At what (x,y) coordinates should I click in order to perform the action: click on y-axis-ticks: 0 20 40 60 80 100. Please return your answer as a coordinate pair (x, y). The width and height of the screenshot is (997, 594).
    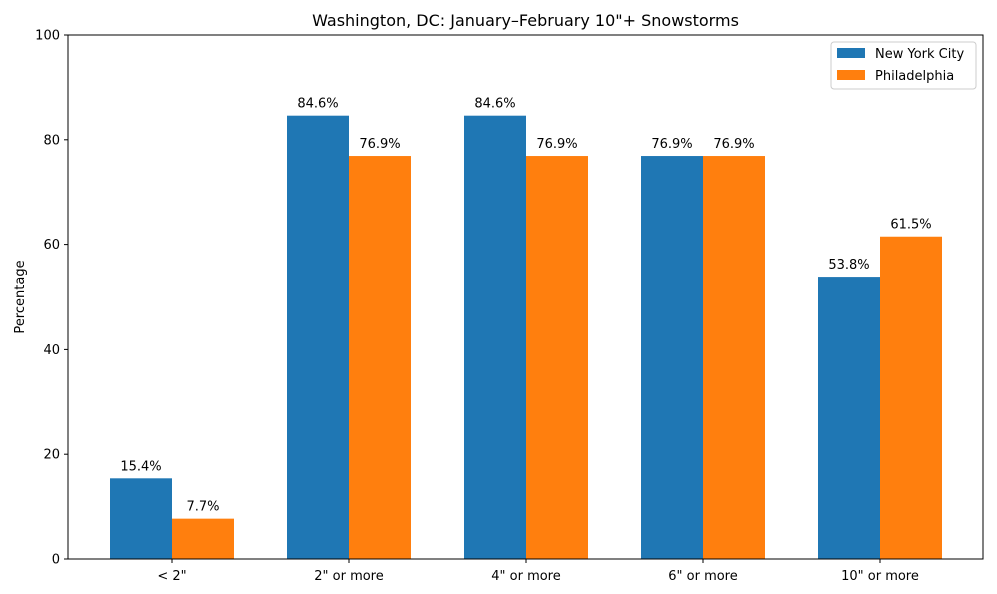
    Looking at the image, I should click on (51, 298).